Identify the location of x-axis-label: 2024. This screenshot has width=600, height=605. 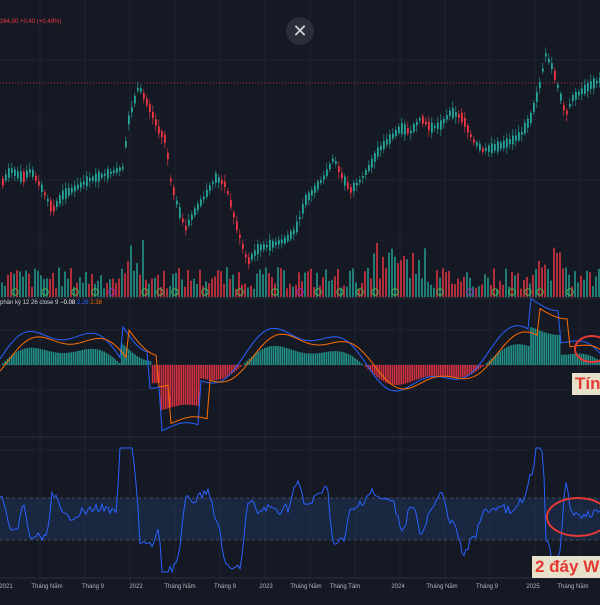
(397, 587).